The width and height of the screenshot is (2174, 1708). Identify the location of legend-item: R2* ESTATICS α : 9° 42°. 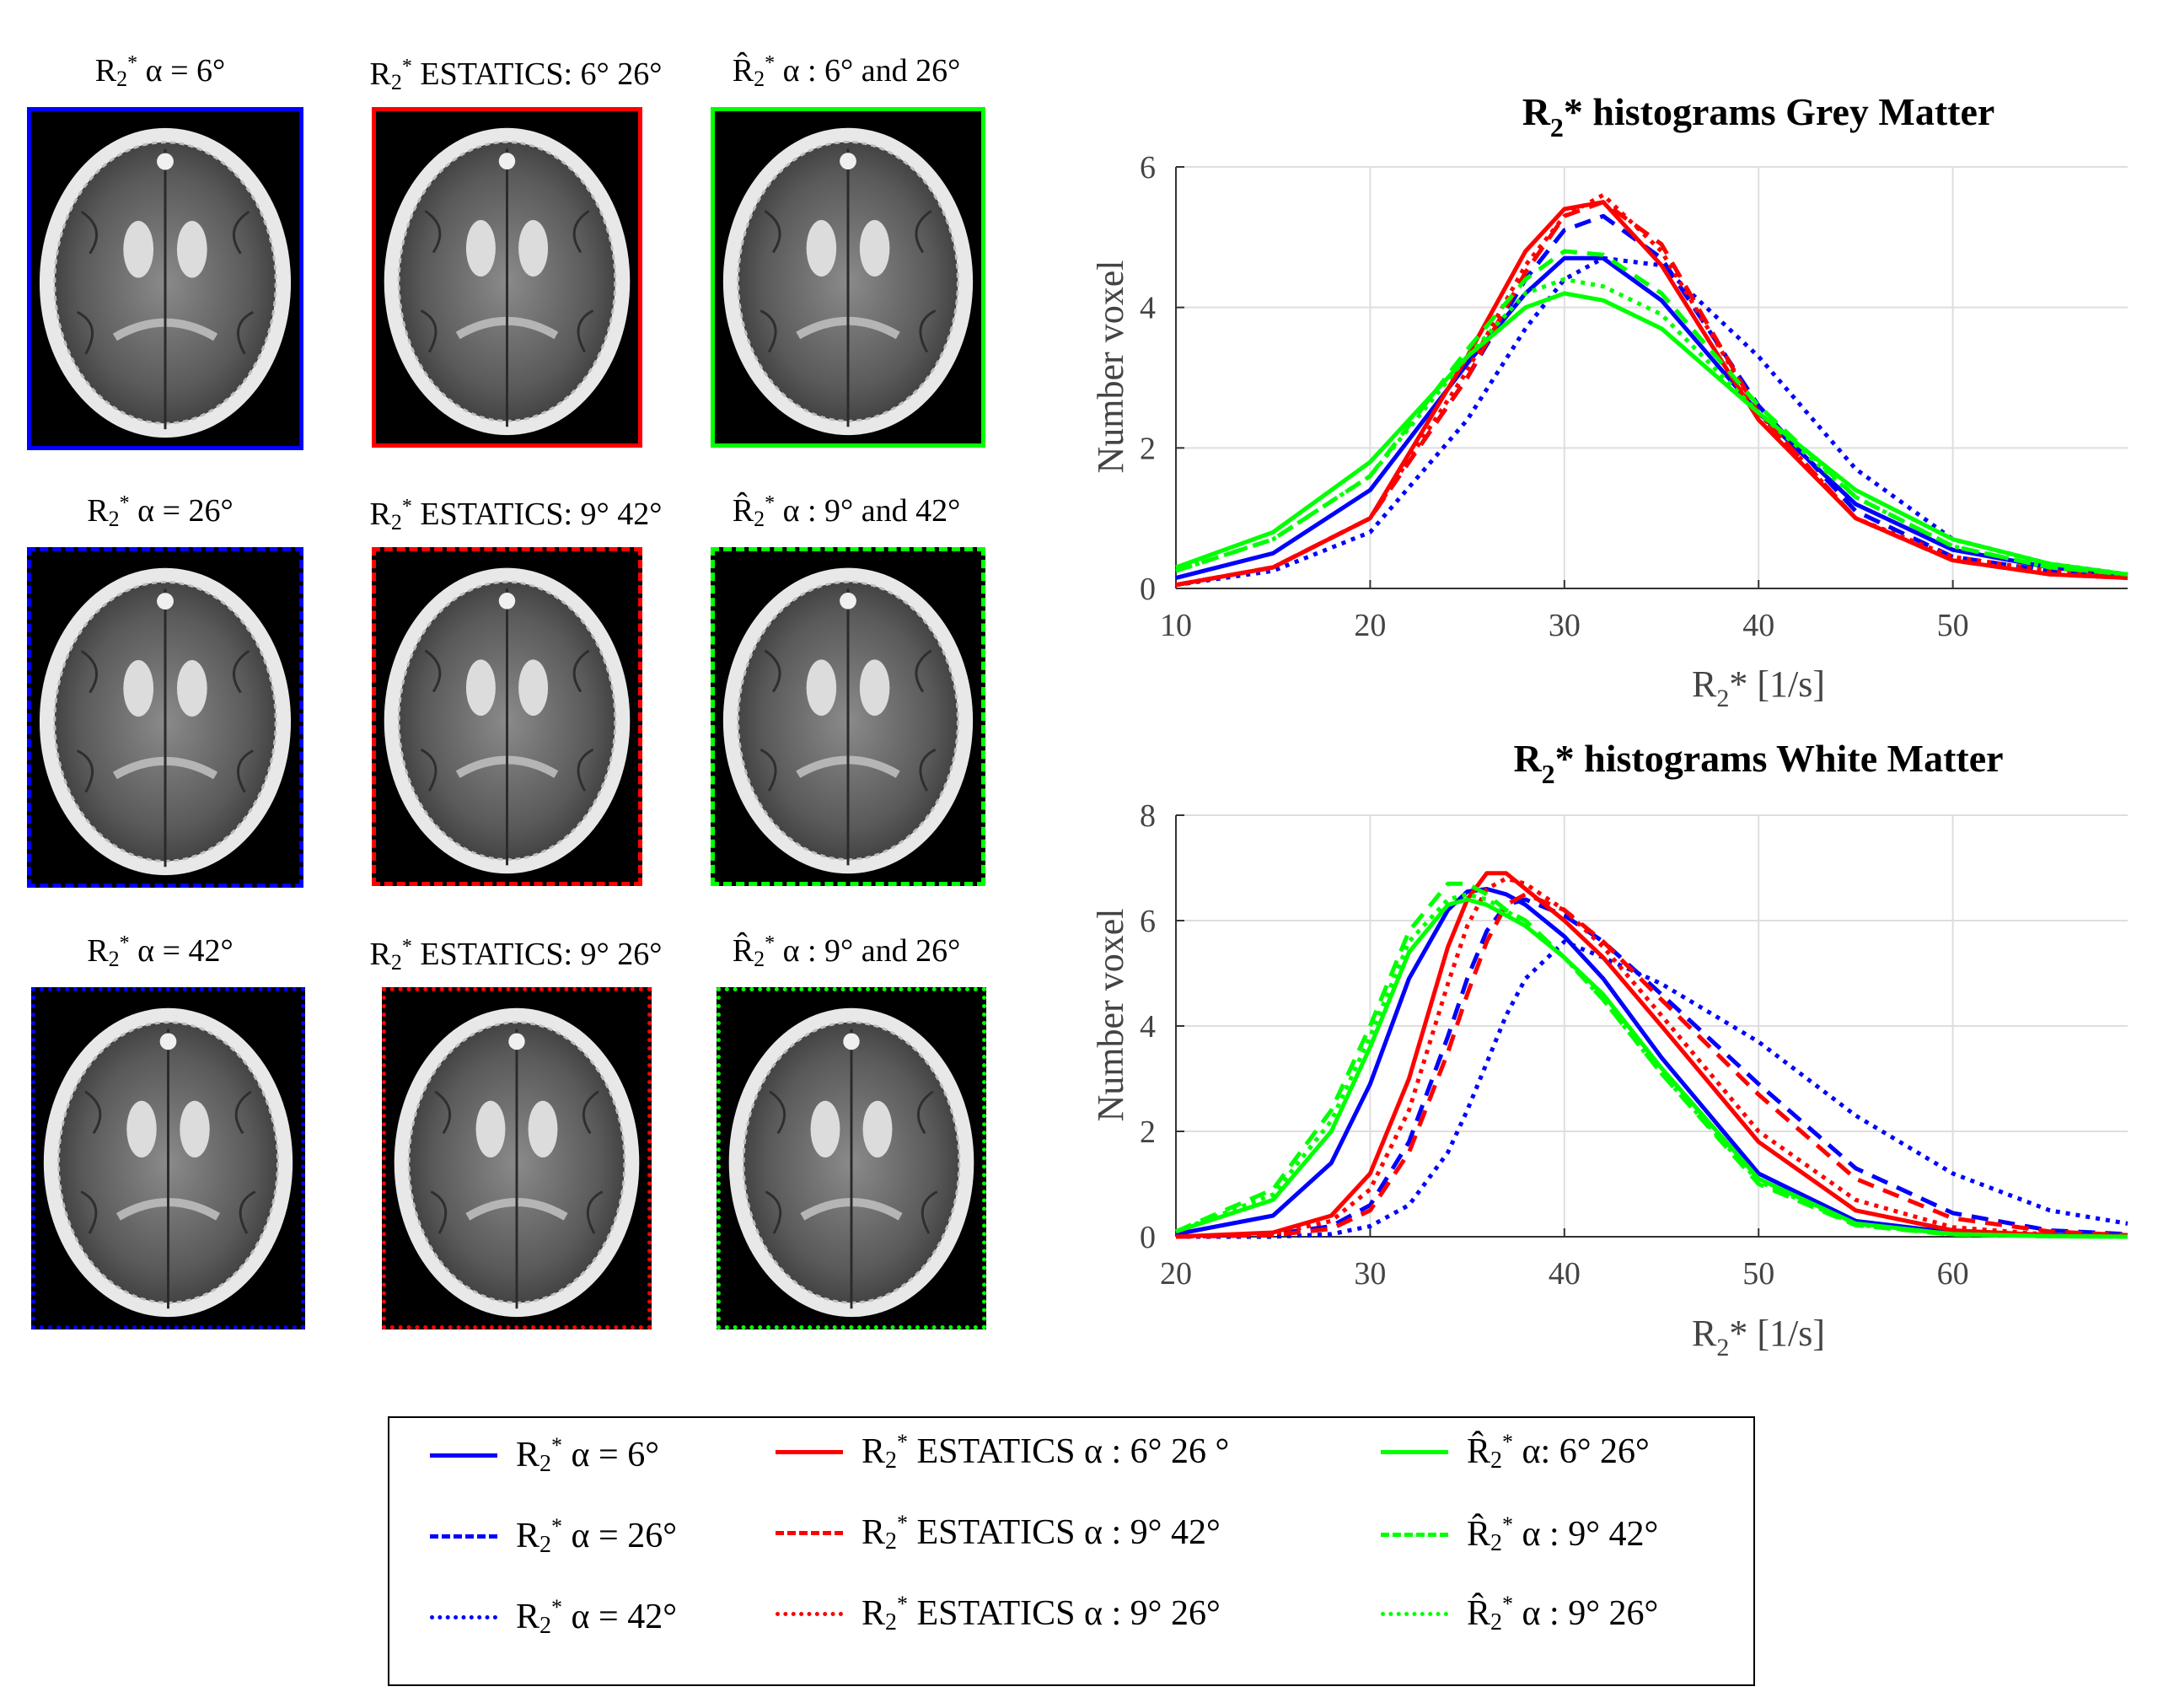
(999, 1532).